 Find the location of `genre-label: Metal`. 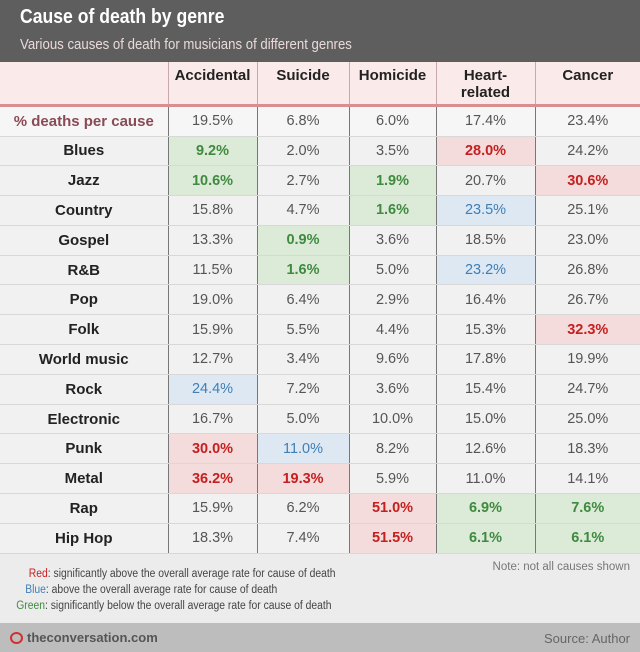

genre-label: Metal is located at coordinates (84, 479).